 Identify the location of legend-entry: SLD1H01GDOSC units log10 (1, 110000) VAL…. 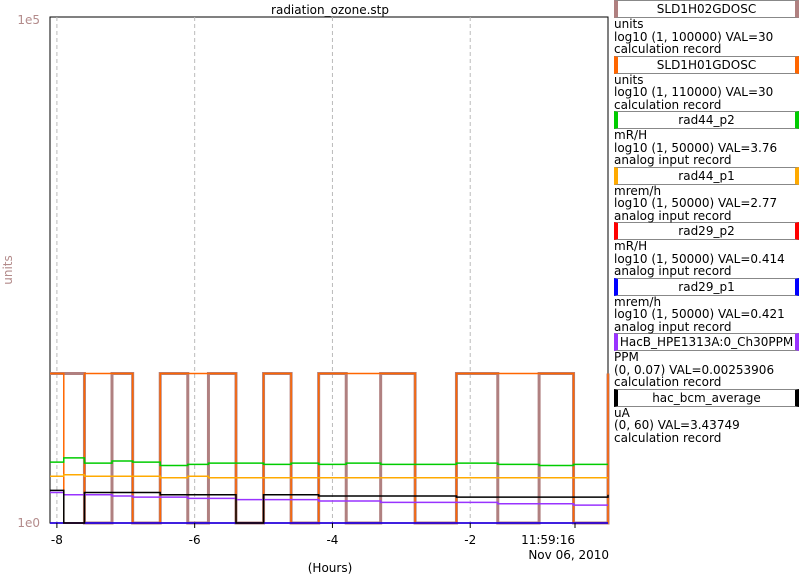
(707, 83).